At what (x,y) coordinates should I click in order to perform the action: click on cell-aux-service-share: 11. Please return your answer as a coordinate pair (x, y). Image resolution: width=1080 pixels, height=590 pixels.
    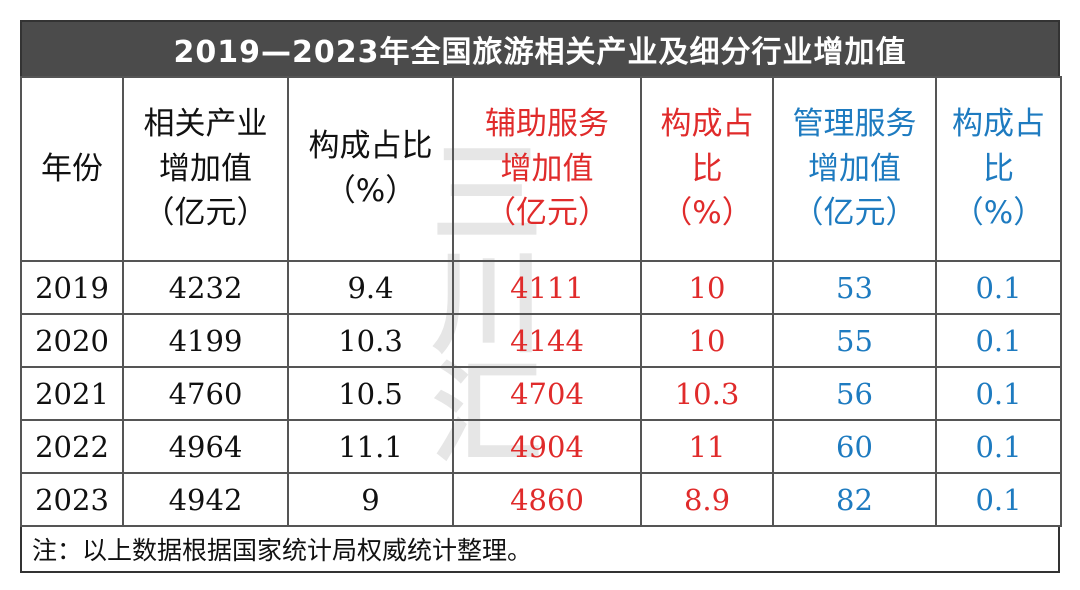
    Looking at the image, I should click on (707, 446).